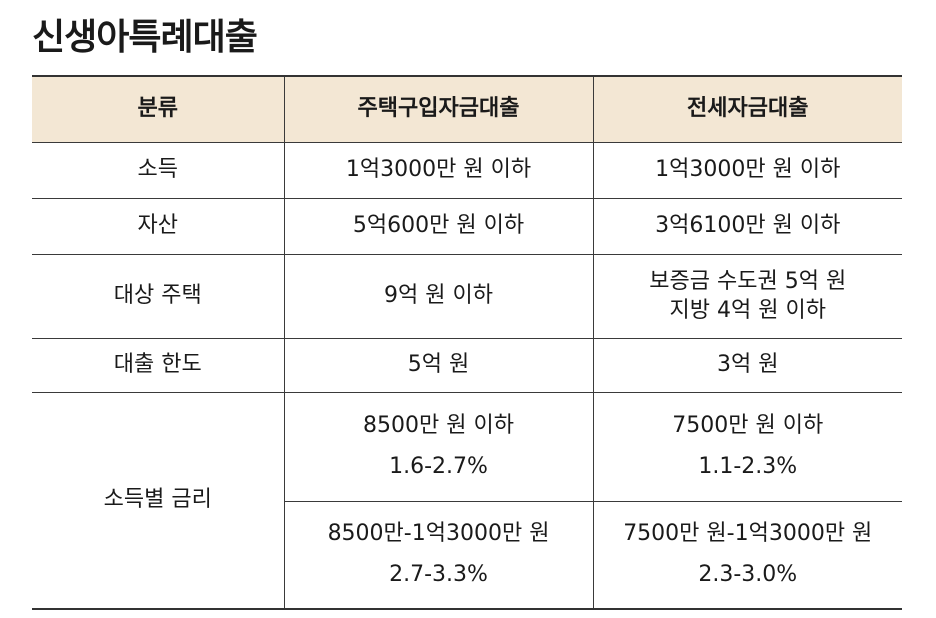  Describe the element at coordinates (748, 574) in the screenshot. I see `jeonse-tier2-rate: 2.3-3.0%` at that location.